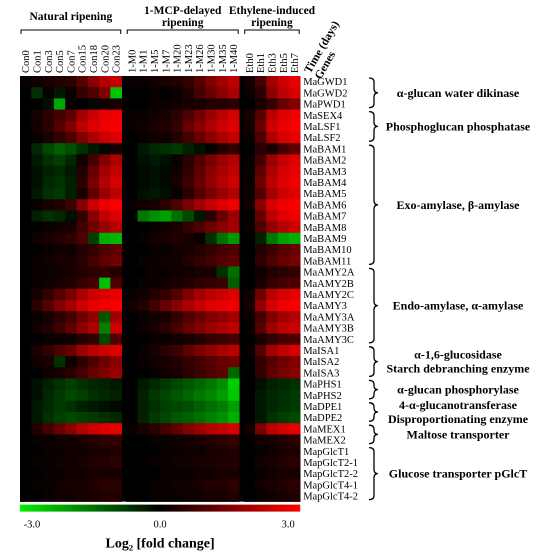  I want to click on gene-label: MaAMY2A, so click(329, 273).